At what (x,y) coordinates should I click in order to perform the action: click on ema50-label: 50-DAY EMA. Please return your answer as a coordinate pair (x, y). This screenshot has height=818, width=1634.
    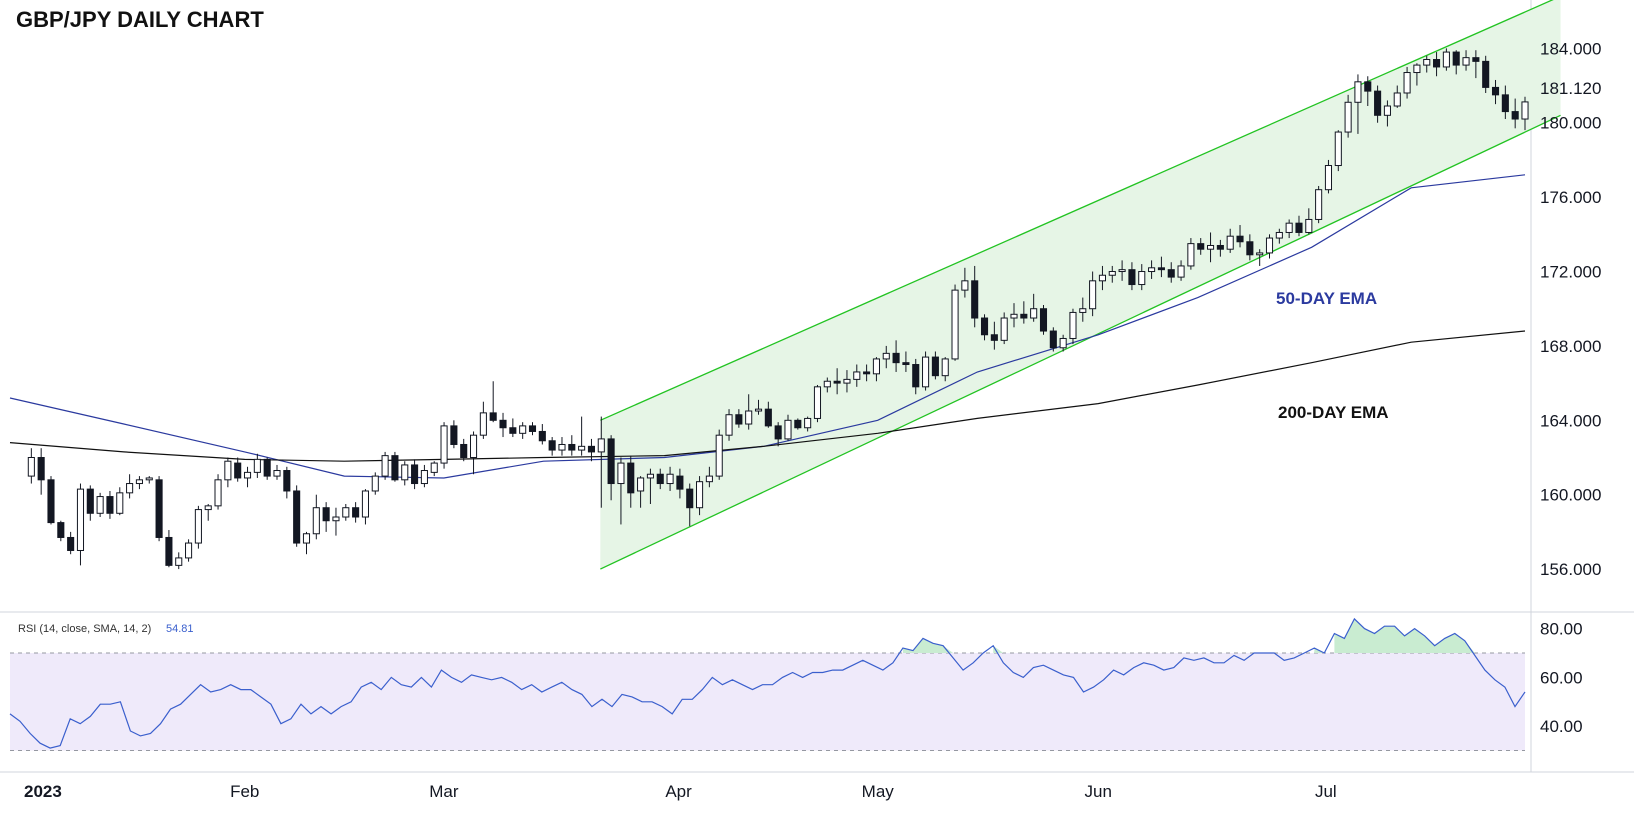
    Looking at the image, I should click on (1326, 298).